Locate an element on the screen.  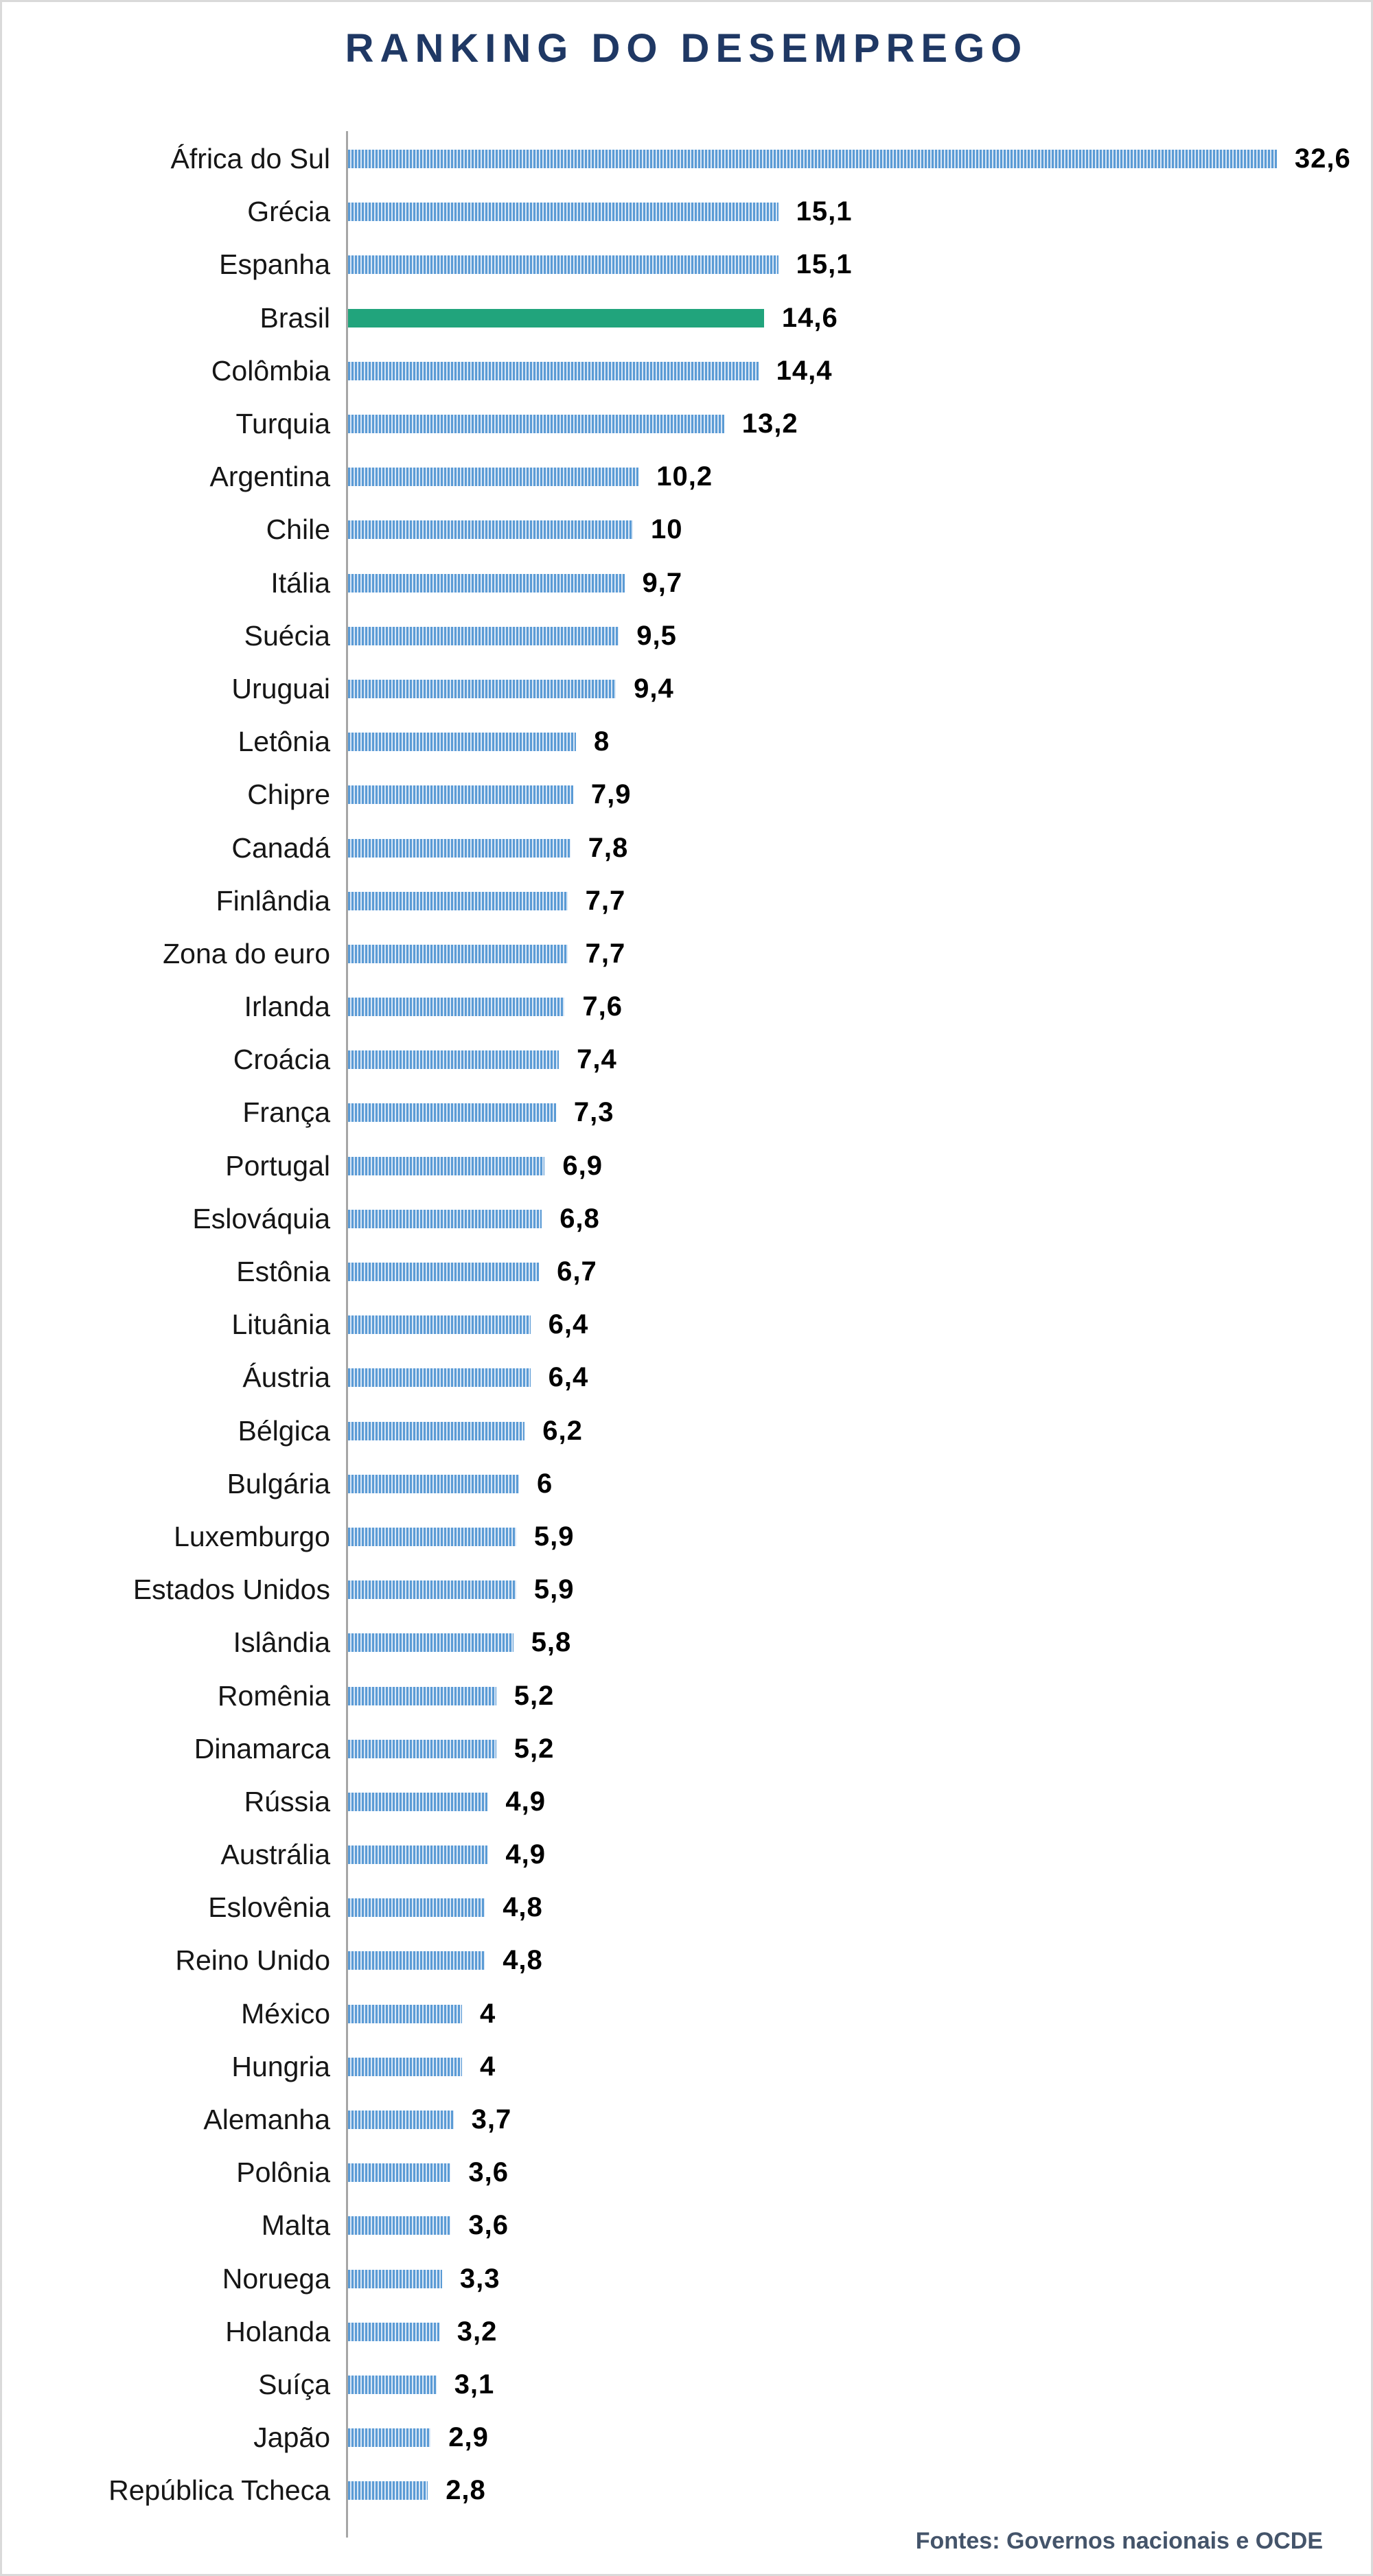
bar-row: Suíça 3,1 is located at coordinates (686, 2384).